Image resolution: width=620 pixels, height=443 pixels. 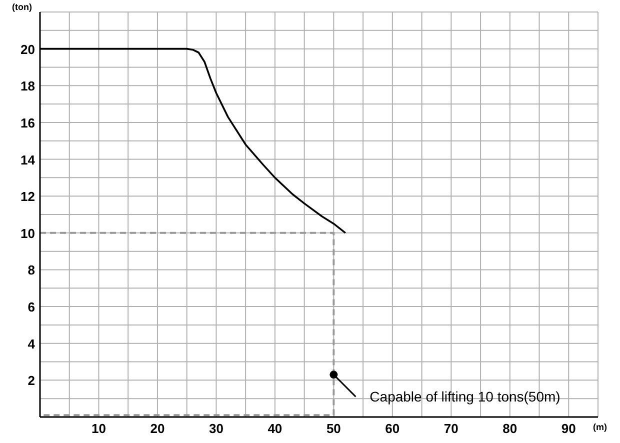 What do you see at coordinates (31, 307) in the screenshot?
I see `y-tick-label: 6` at bounding box center [31, 307].